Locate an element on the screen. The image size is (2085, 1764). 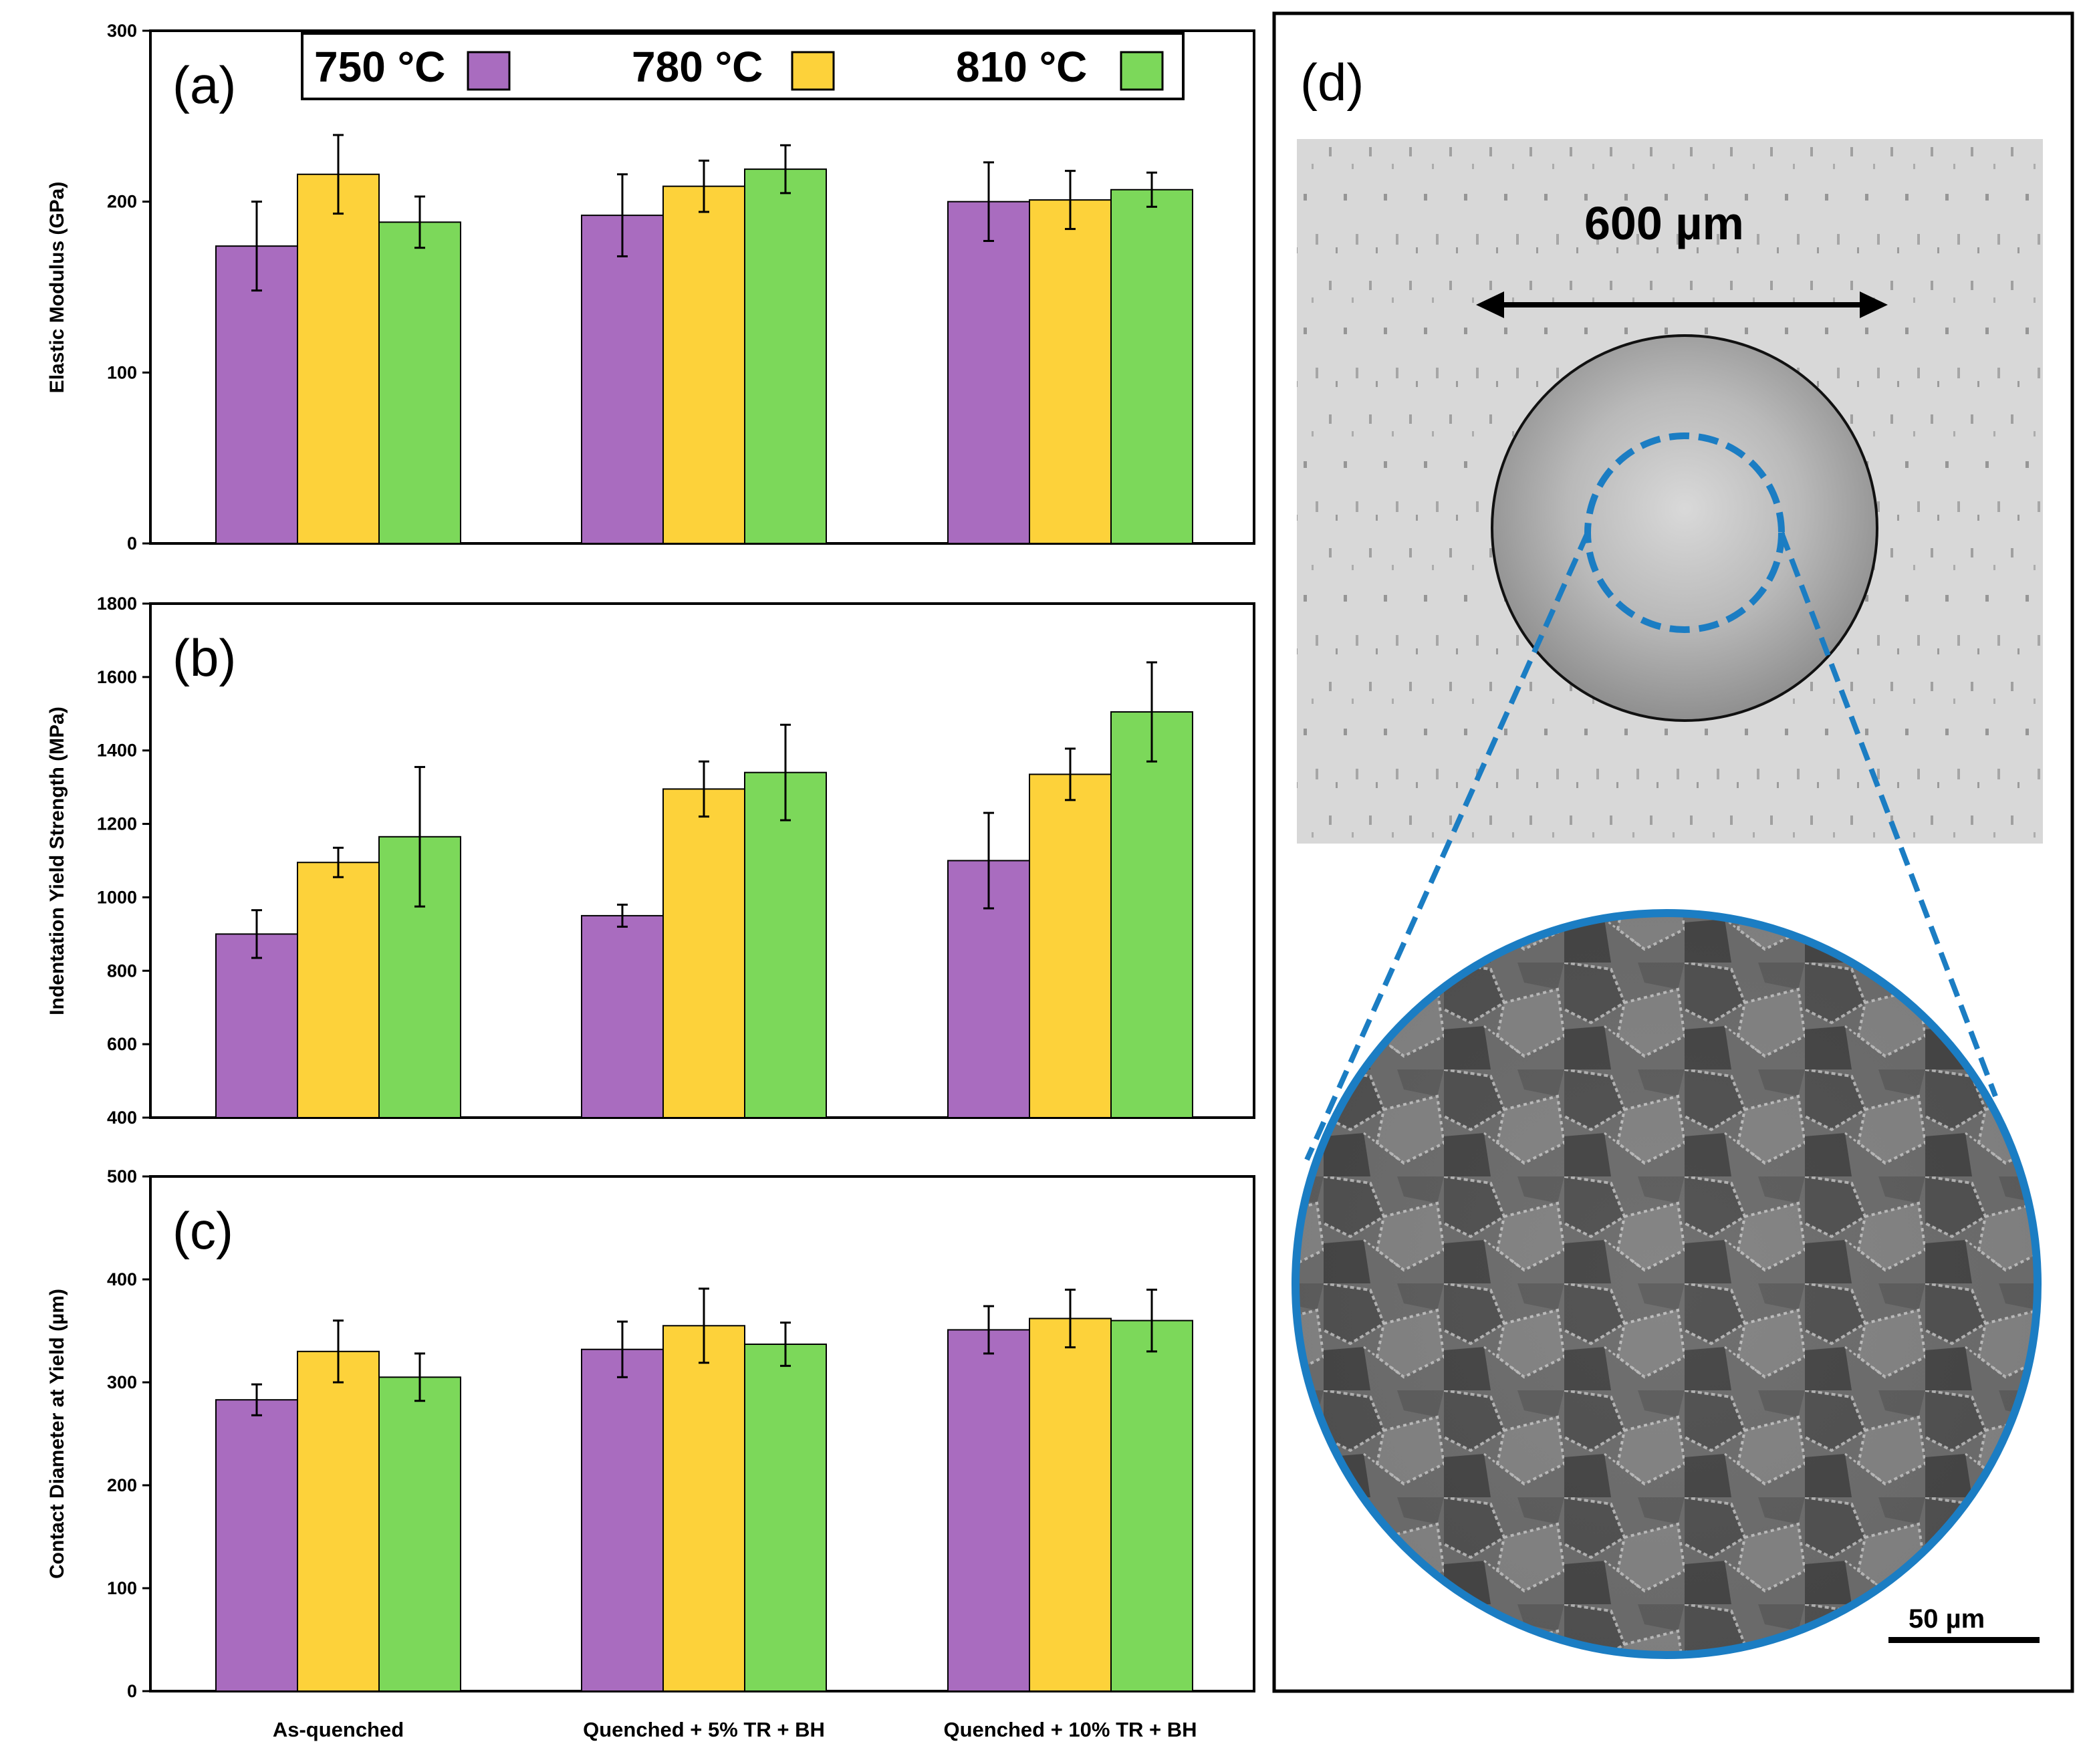
y-tick-label: 1000 is located at coordinates (117, 897).